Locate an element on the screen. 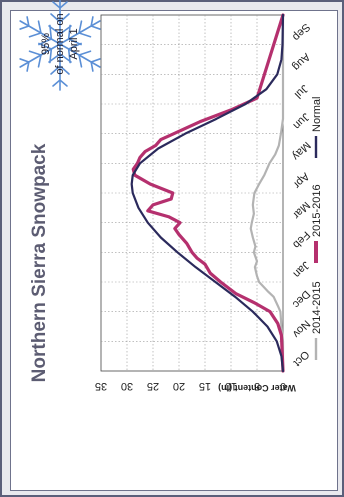 Image resolution: width=344 pixels, height=497 pixels. y-tick-label: 20 is located at coordinates (179, 386).